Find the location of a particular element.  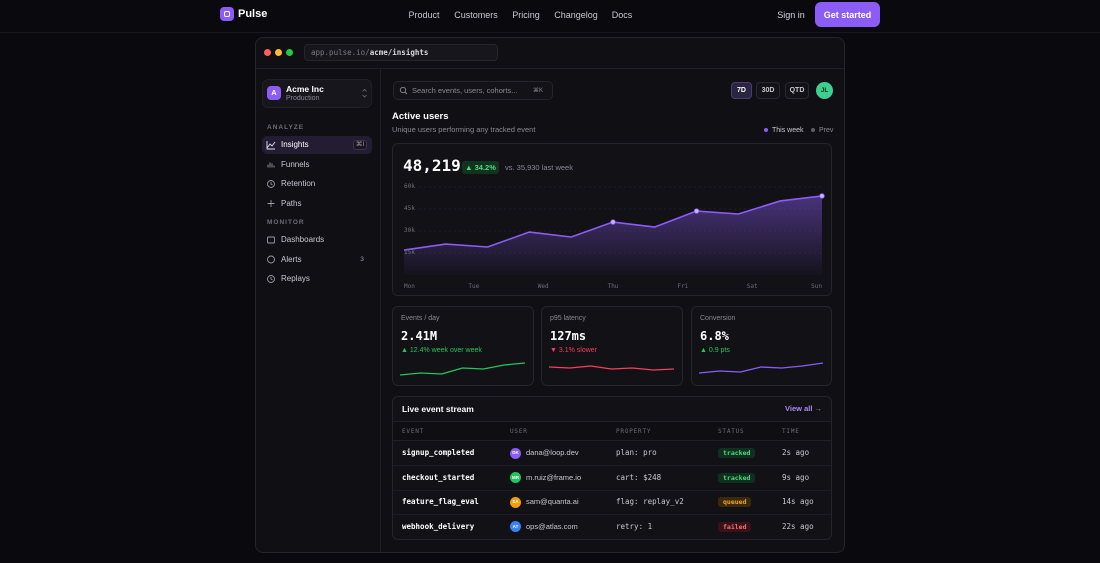

sidebar-badge: ⌘I is located at coordinates (360, 144).